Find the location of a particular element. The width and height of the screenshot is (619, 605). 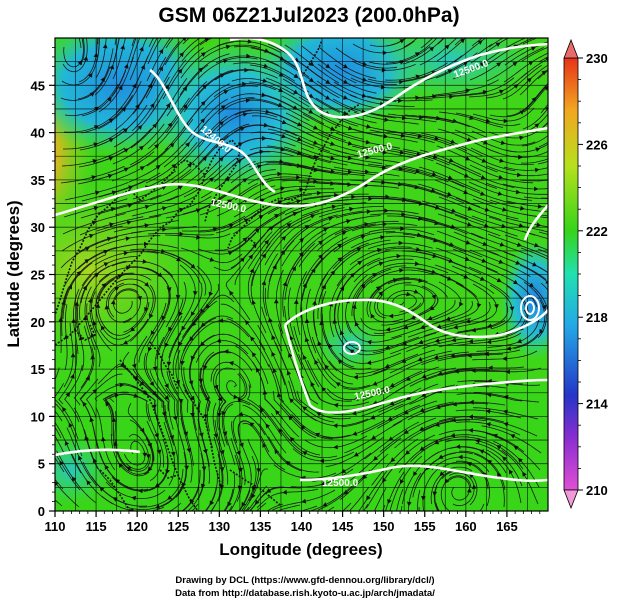

x-tick-label: 160 is located at coordinates (466, 526).